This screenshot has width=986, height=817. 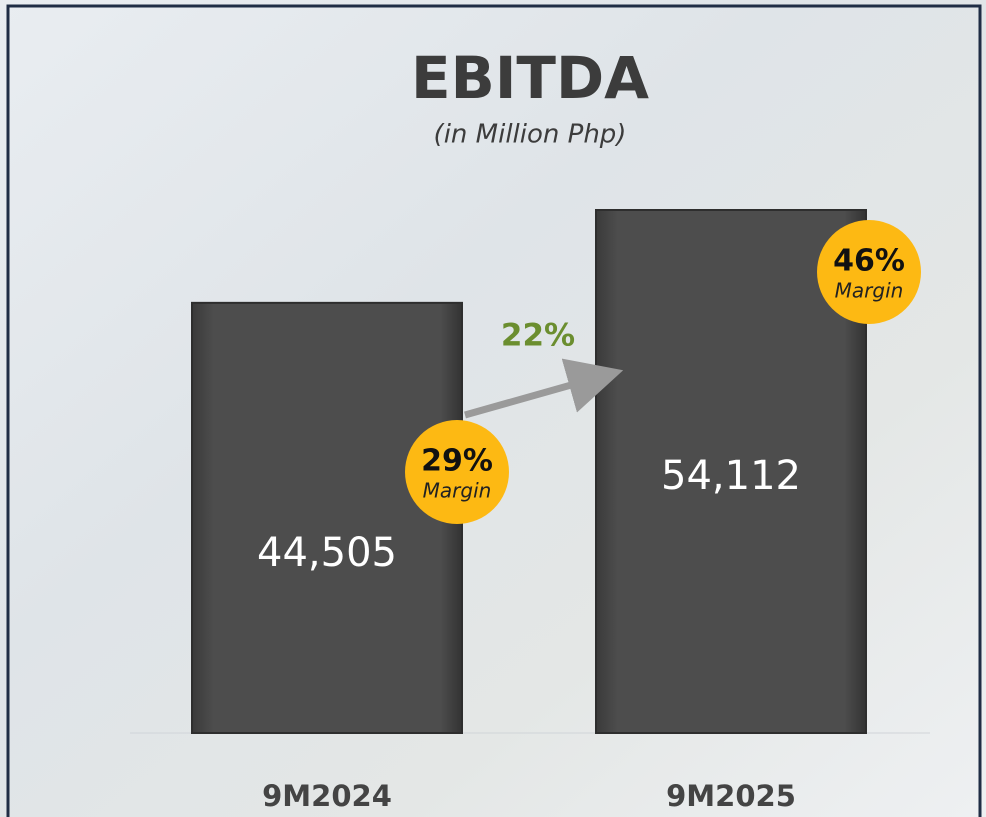 What do you see at coordinates (731, 476) in the screenshot?
I see `value-label: 54,112` at bounding box center [731, 476].